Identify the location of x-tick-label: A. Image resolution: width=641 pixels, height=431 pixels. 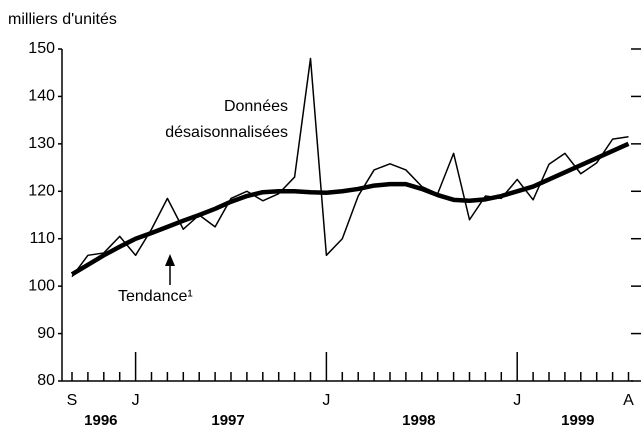
(628, 400).